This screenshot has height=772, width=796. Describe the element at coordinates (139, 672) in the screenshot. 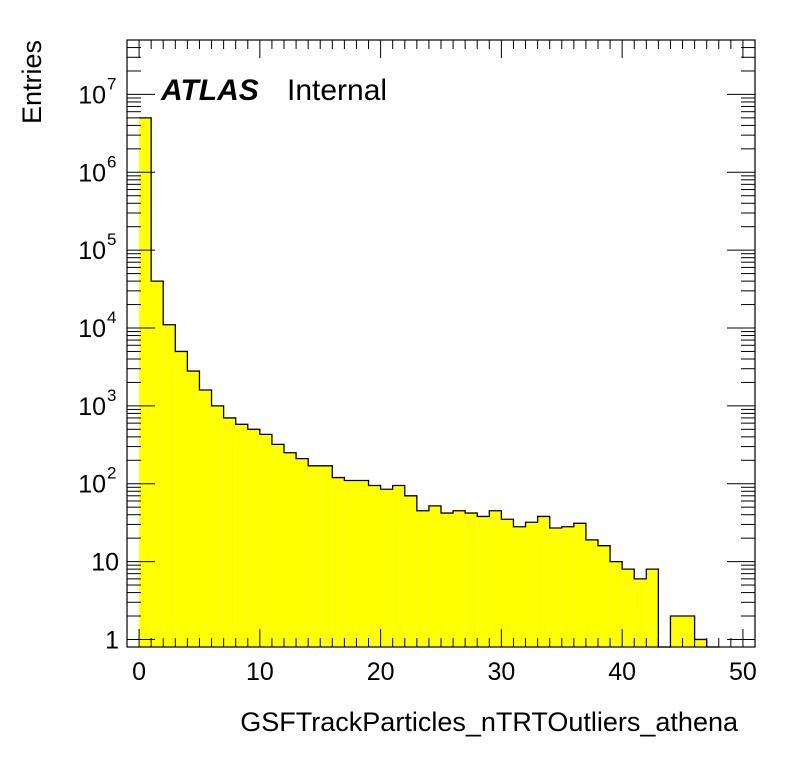

I see `x-tick-label: 0` at that location.